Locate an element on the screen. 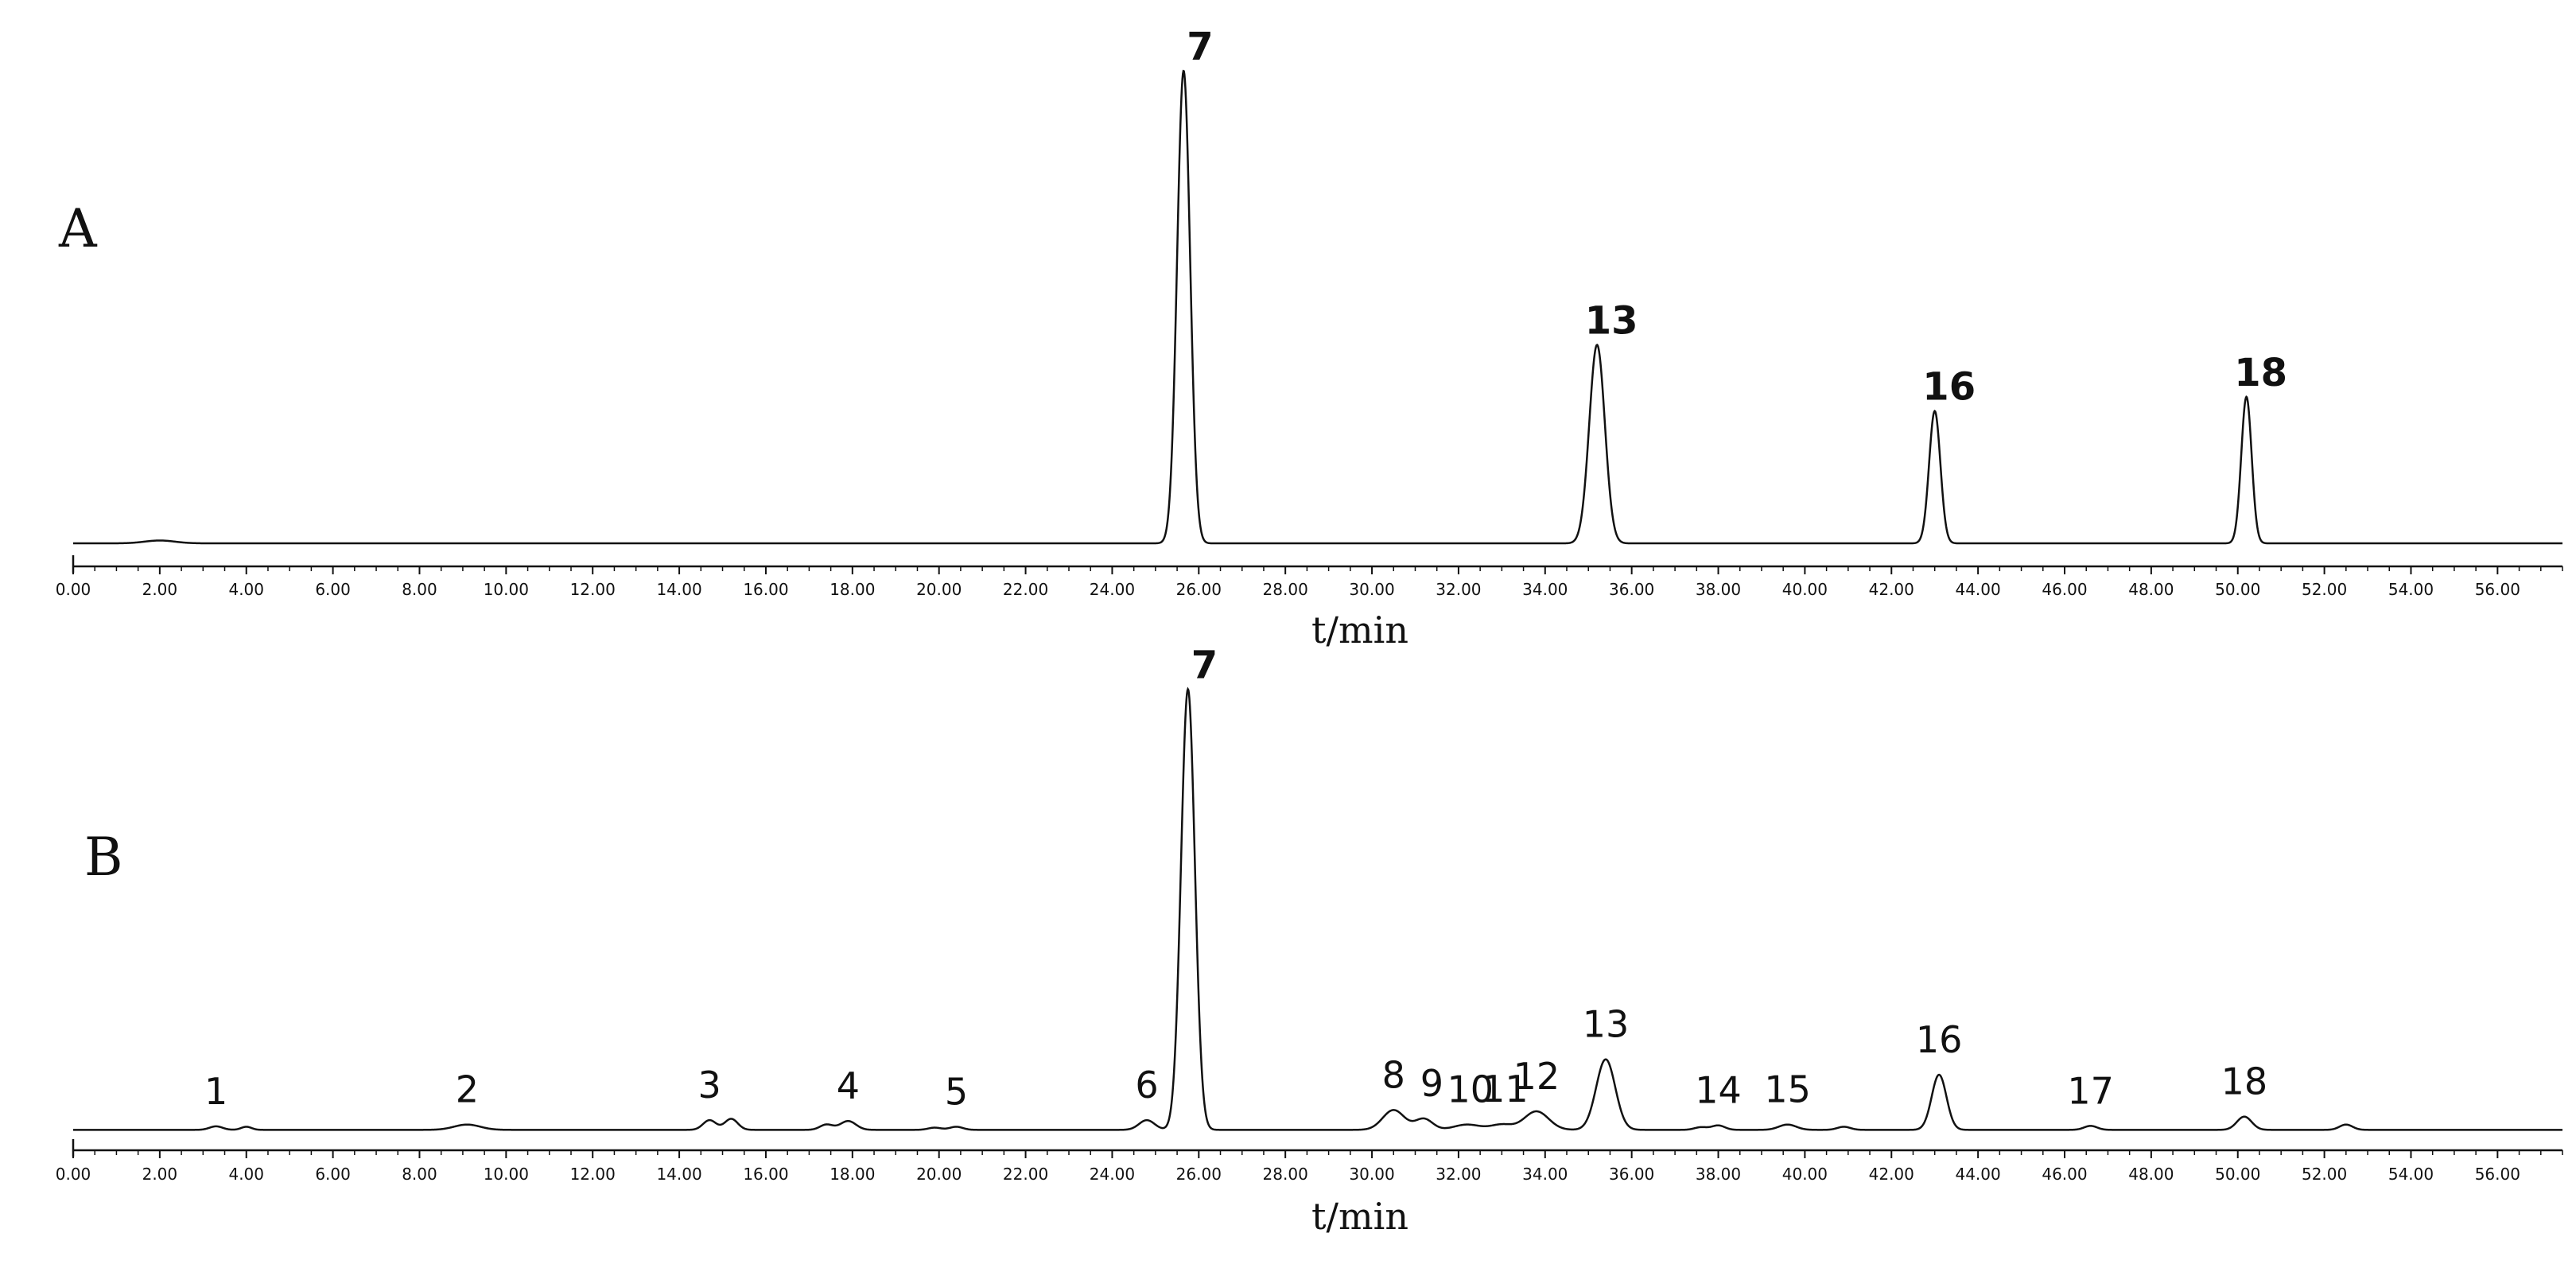 The height and width of the screenshot is (1268, 2576). peak-label: 12 is located at coordinates (1536, 1076).